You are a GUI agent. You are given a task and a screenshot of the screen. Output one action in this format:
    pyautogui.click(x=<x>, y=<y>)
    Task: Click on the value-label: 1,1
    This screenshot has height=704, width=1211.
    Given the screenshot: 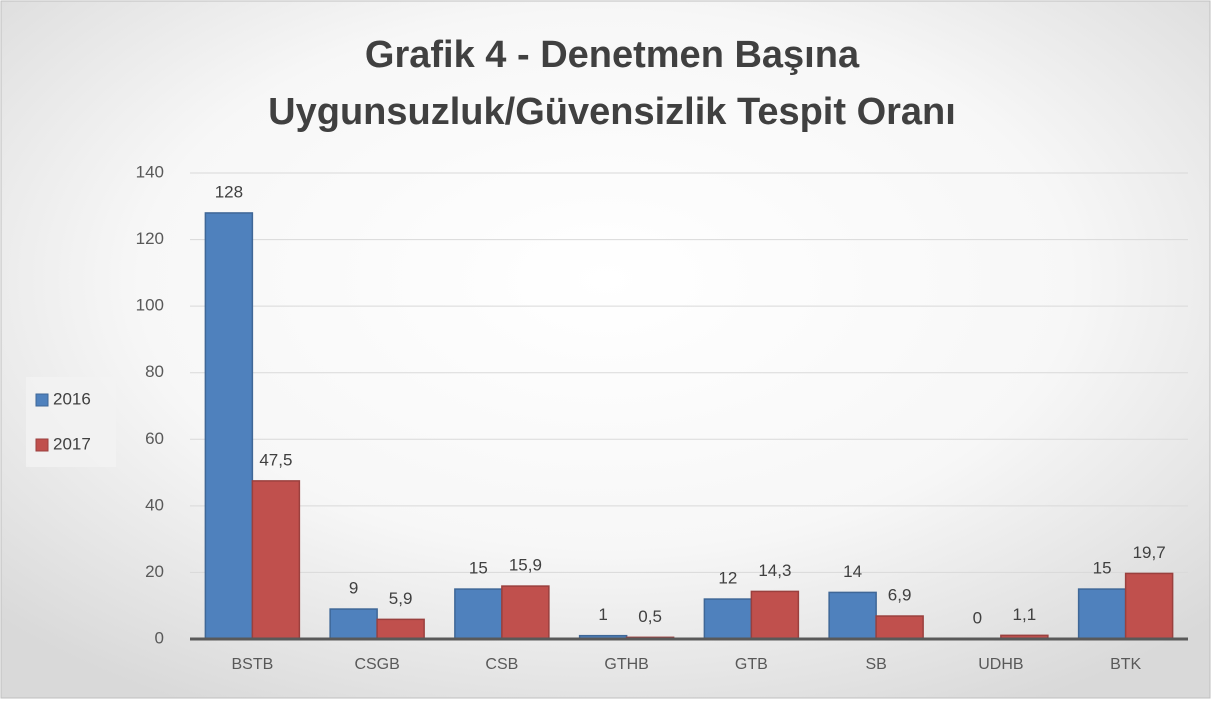 What is the action you would take?
    pyautogui.click(x=1025, y=614)
    